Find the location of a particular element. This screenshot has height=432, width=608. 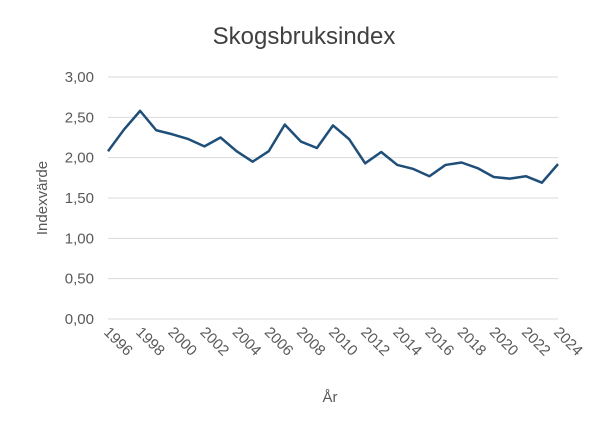

y-tick-label: 0,50 is located at coordinates (79, 279).